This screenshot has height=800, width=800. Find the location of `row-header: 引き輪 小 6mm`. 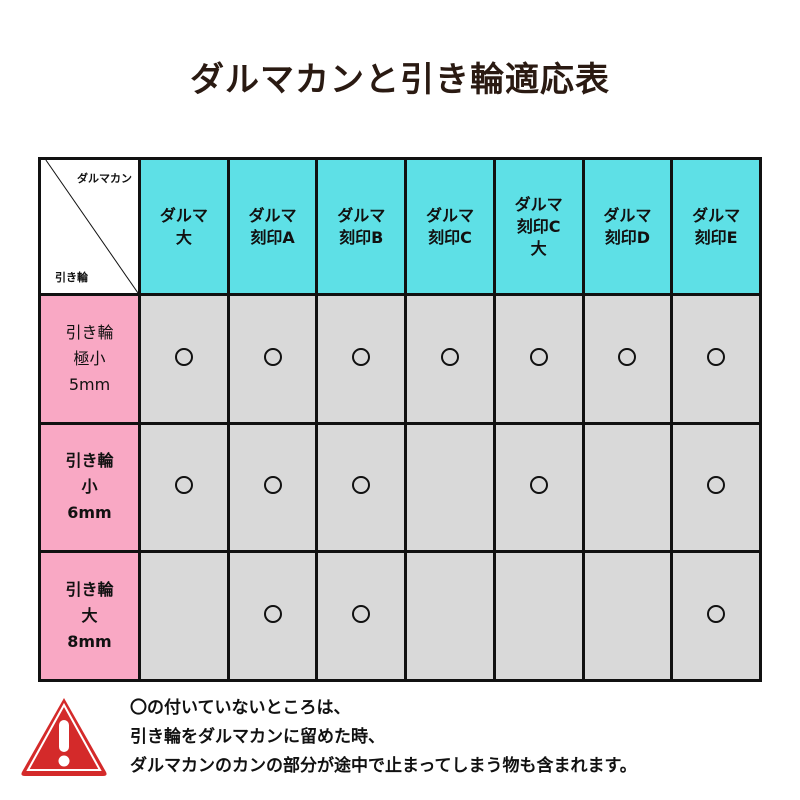

row-header: 引き輪 小 6mm is located at coordinates (89, 487).